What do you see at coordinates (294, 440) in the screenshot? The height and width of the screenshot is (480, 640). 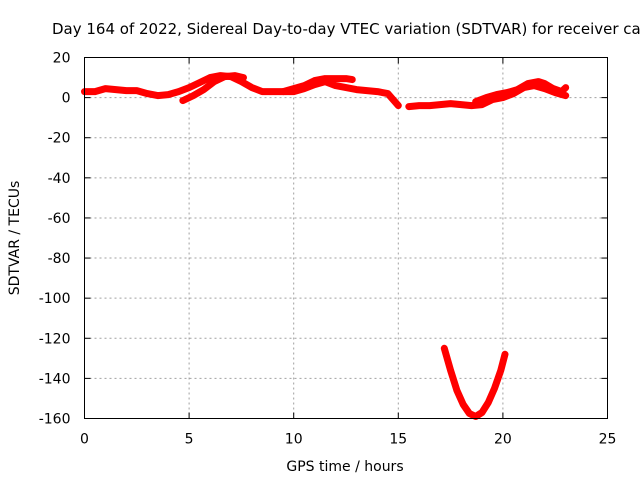 I see `x-tick-label: 10` at bounding box center [294, 440].